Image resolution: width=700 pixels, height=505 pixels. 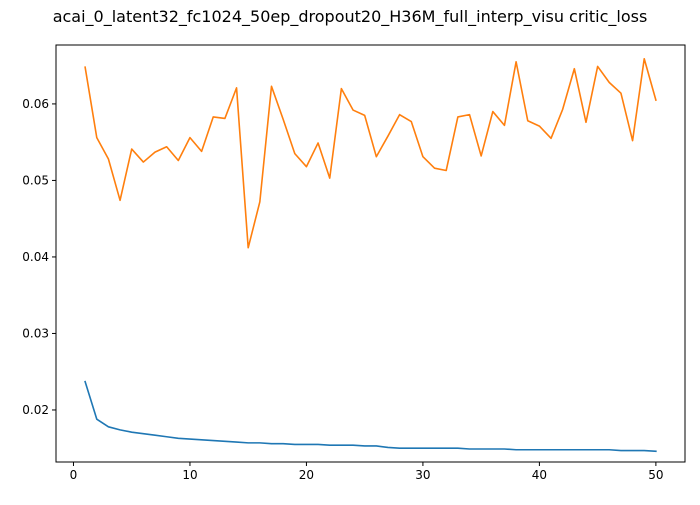 I want to click on x-tick-label: 30, so click(x=422, y=475).